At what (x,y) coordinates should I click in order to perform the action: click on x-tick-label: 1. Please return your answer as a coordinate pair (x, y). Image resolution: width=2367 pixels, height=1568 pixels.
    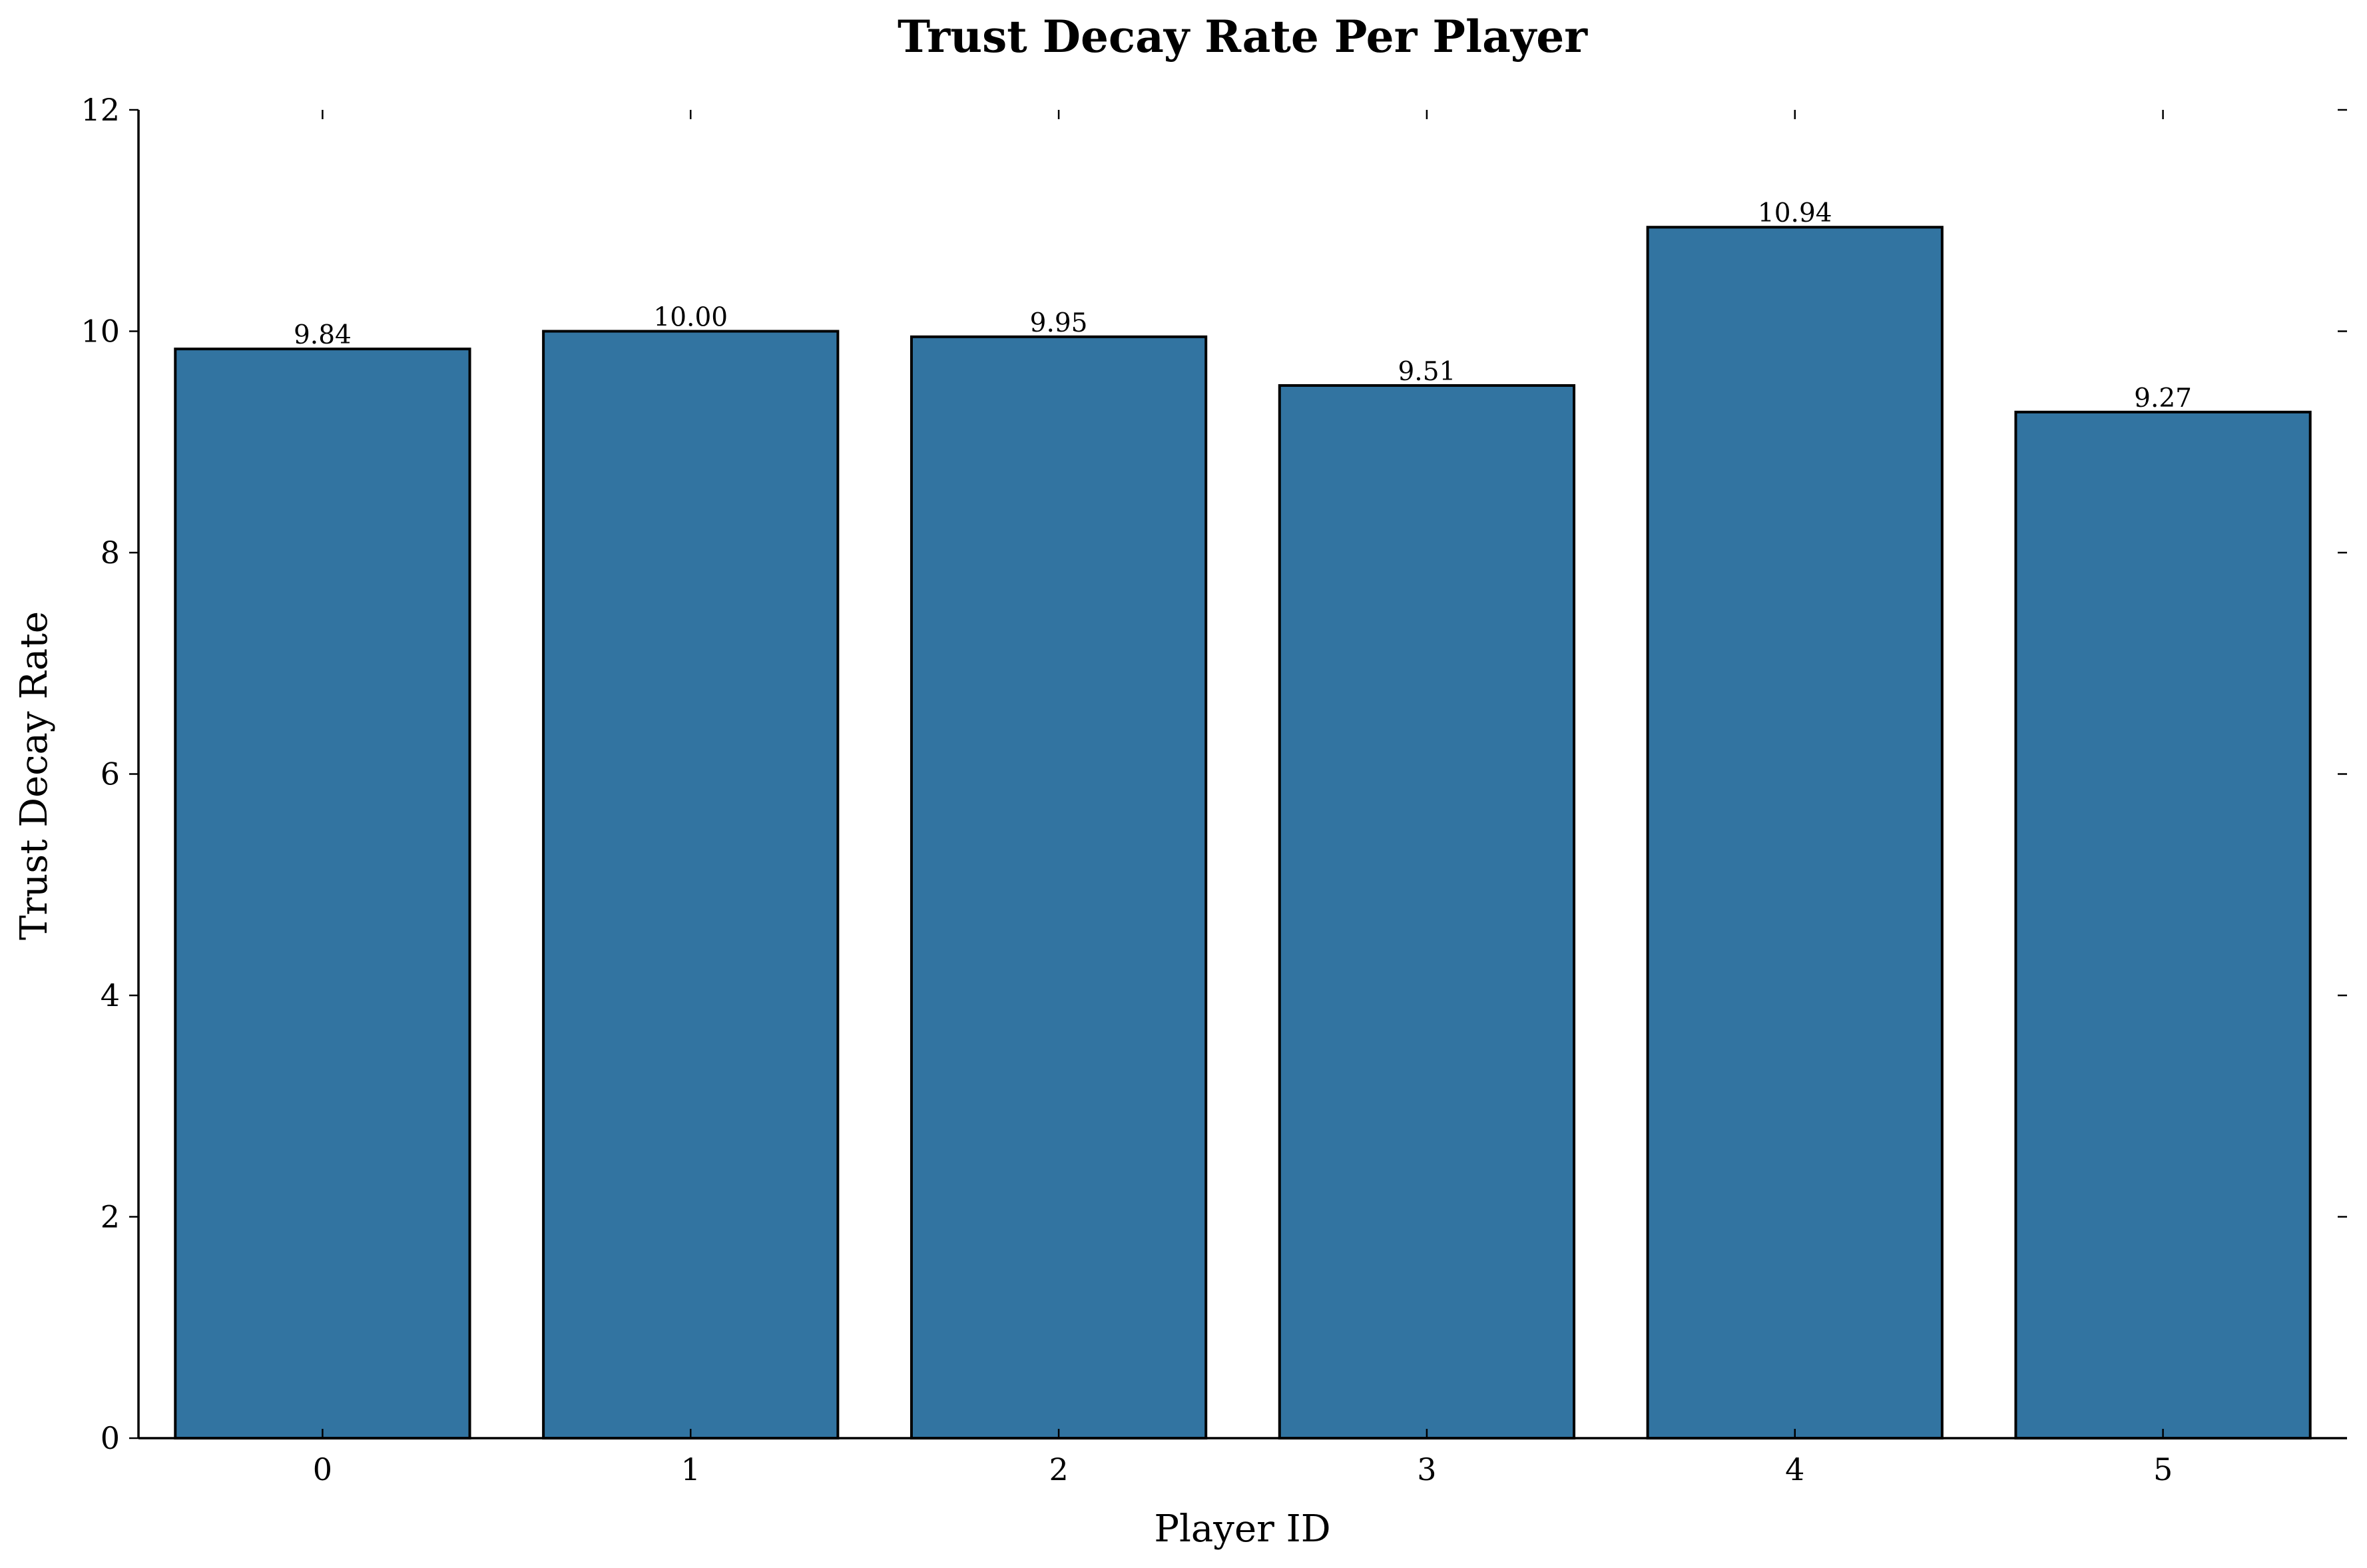
    Looking at the image, I should click on (690, 1469).